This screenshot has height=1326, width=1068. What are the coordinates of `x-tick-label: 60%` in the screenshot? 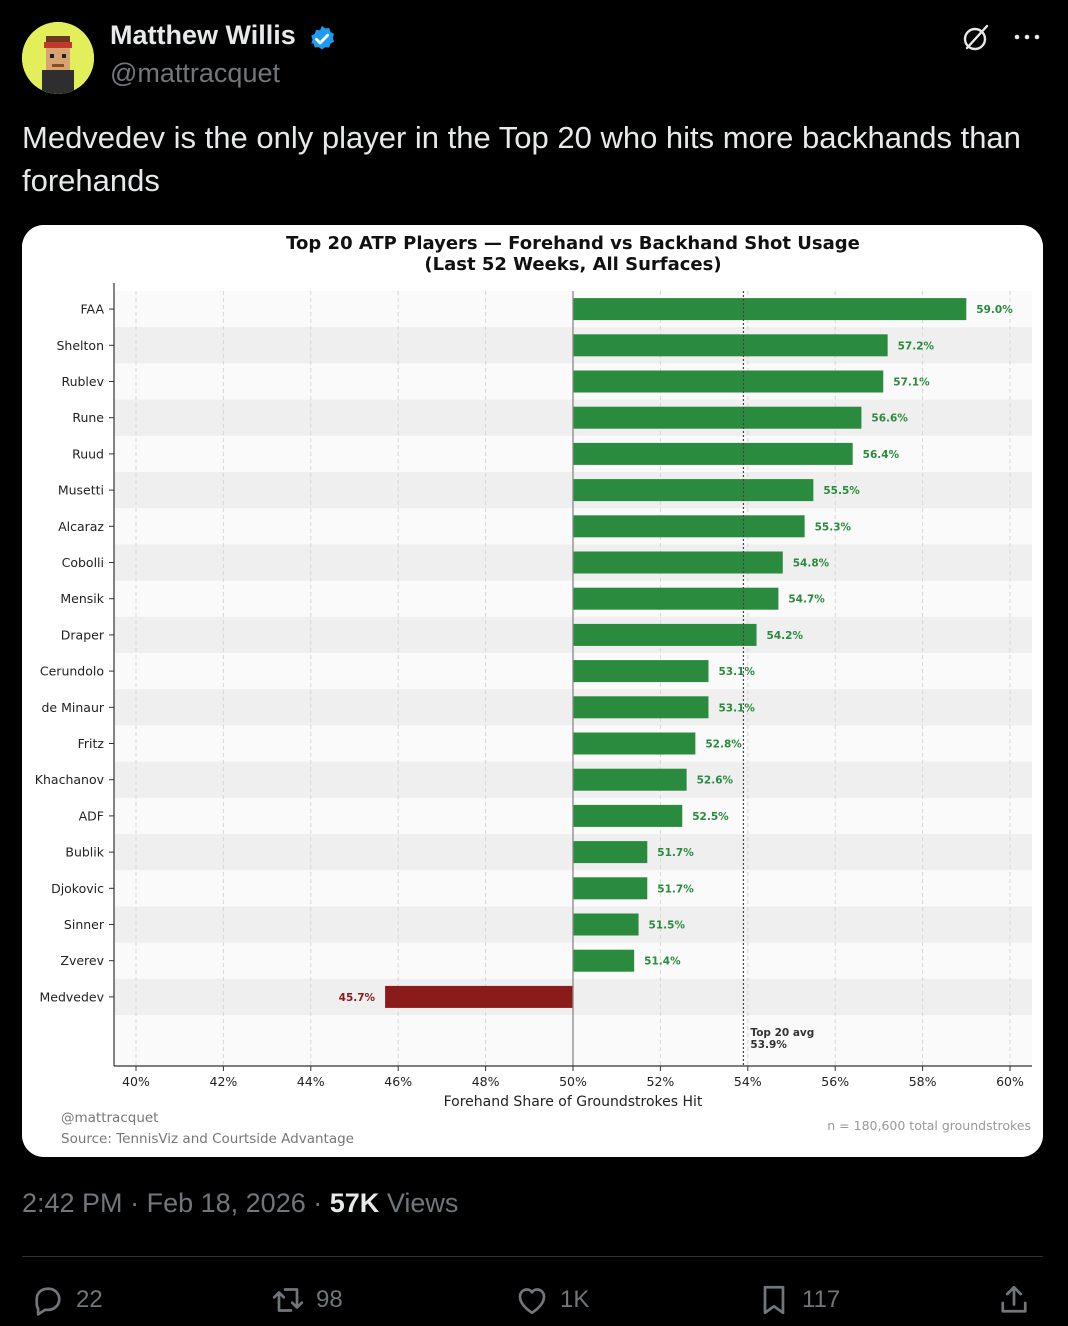 It's located at (1010, 1081).